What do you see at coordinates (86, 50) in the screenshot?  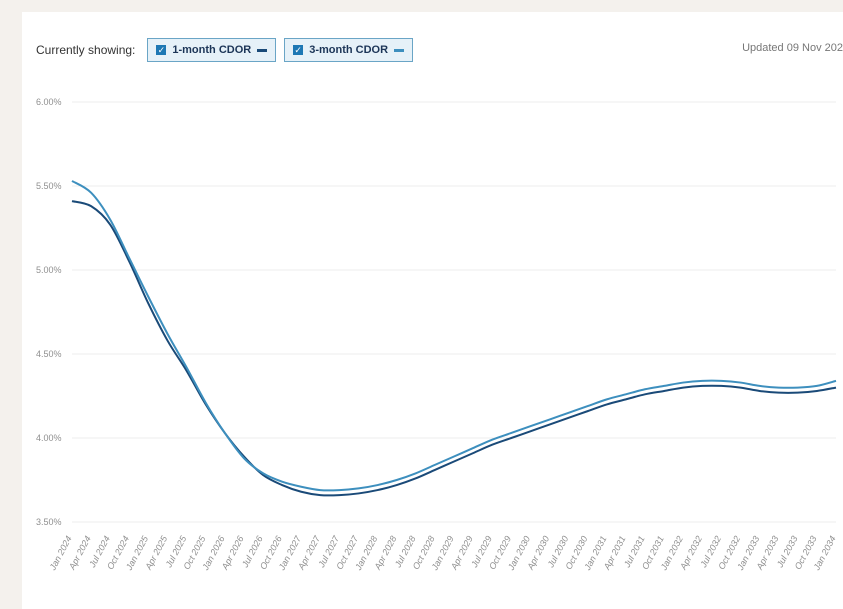 I see `currently-showing-label: Currently showing:` at bounding box center [86, 50].